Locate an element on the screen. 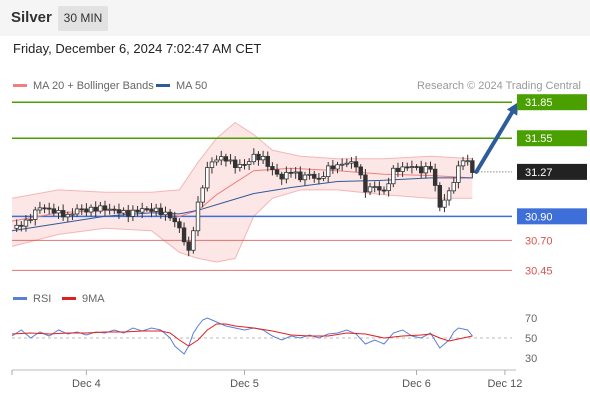  level-tag-31.55 is located at coordinates (552, 138).